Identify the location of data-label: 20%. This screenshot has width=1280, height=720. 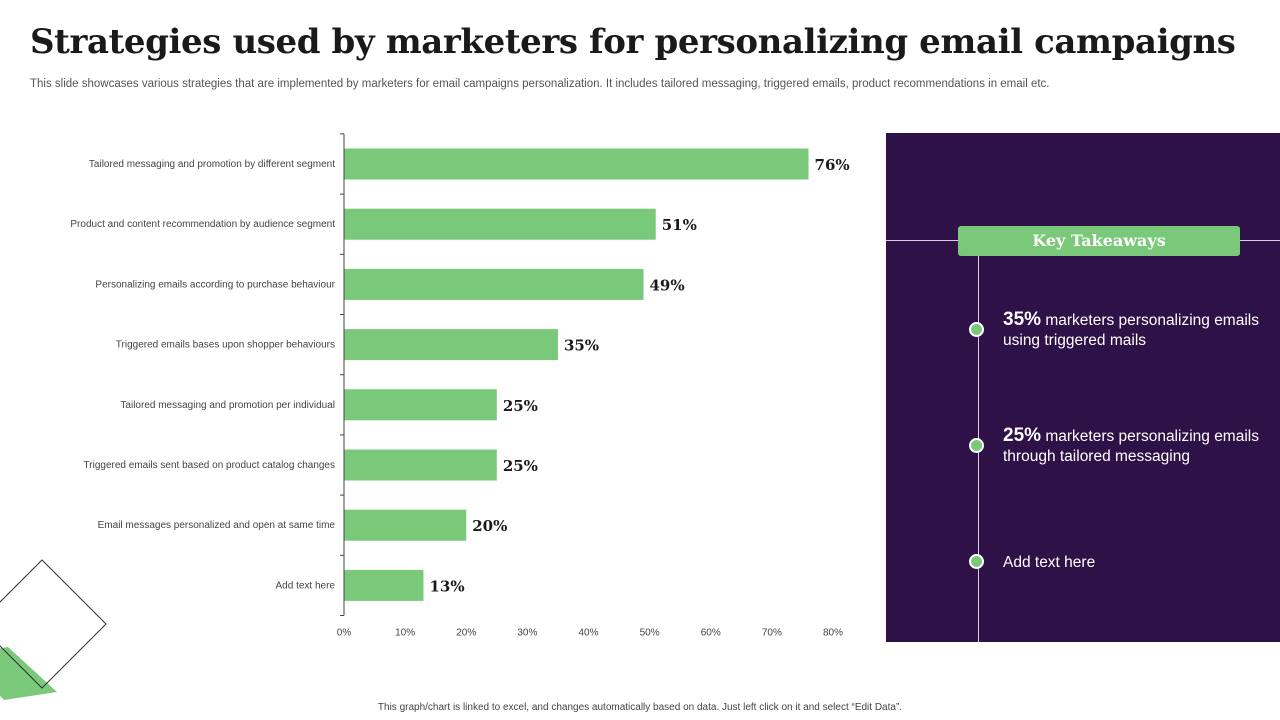
(489, 526).